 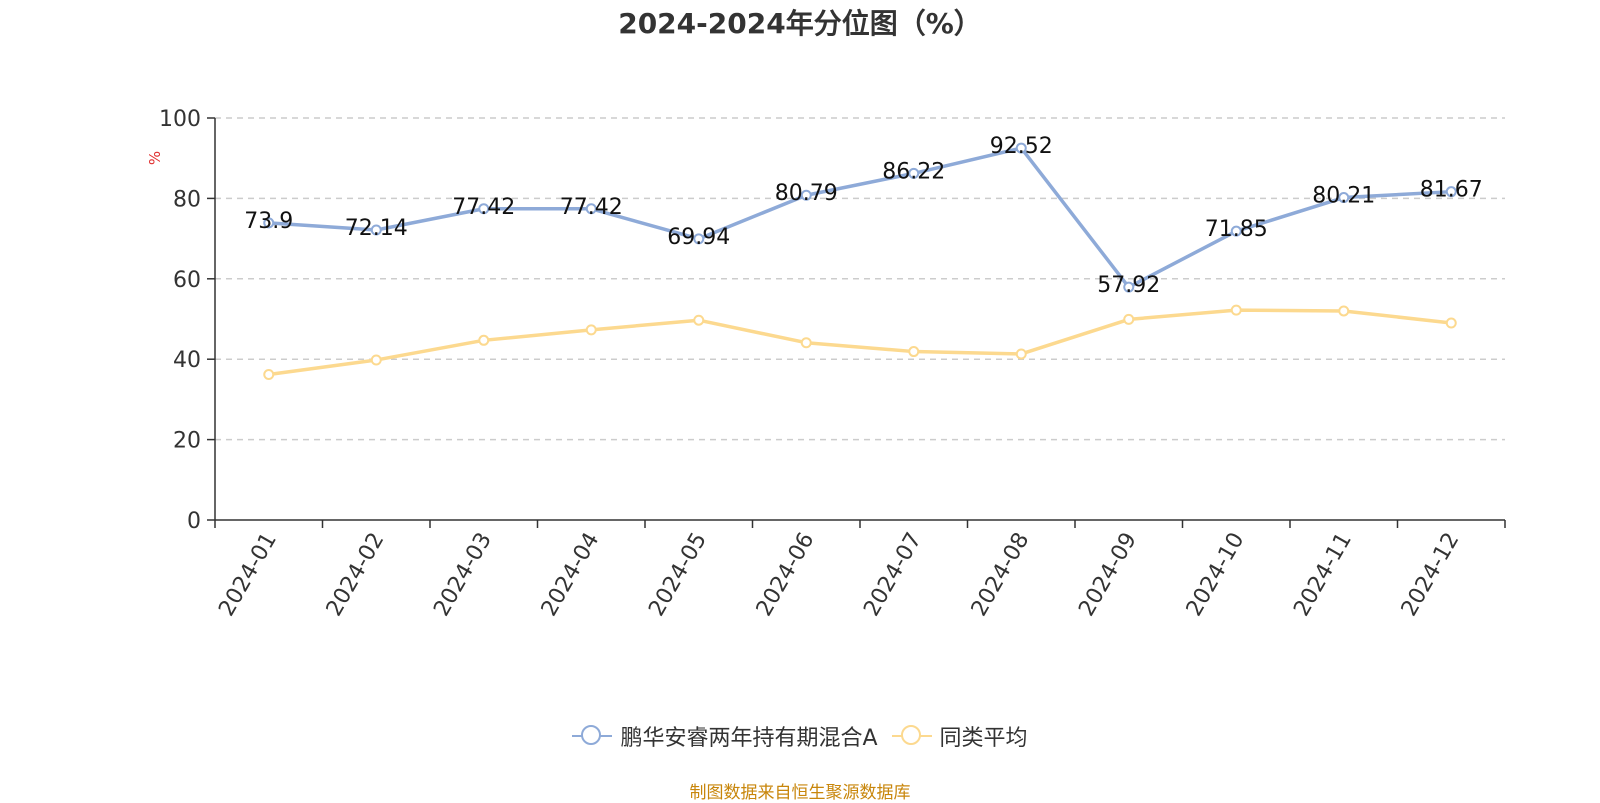 I want to click on x-tick-label: 2024-09, so click(x=1108, y=575).